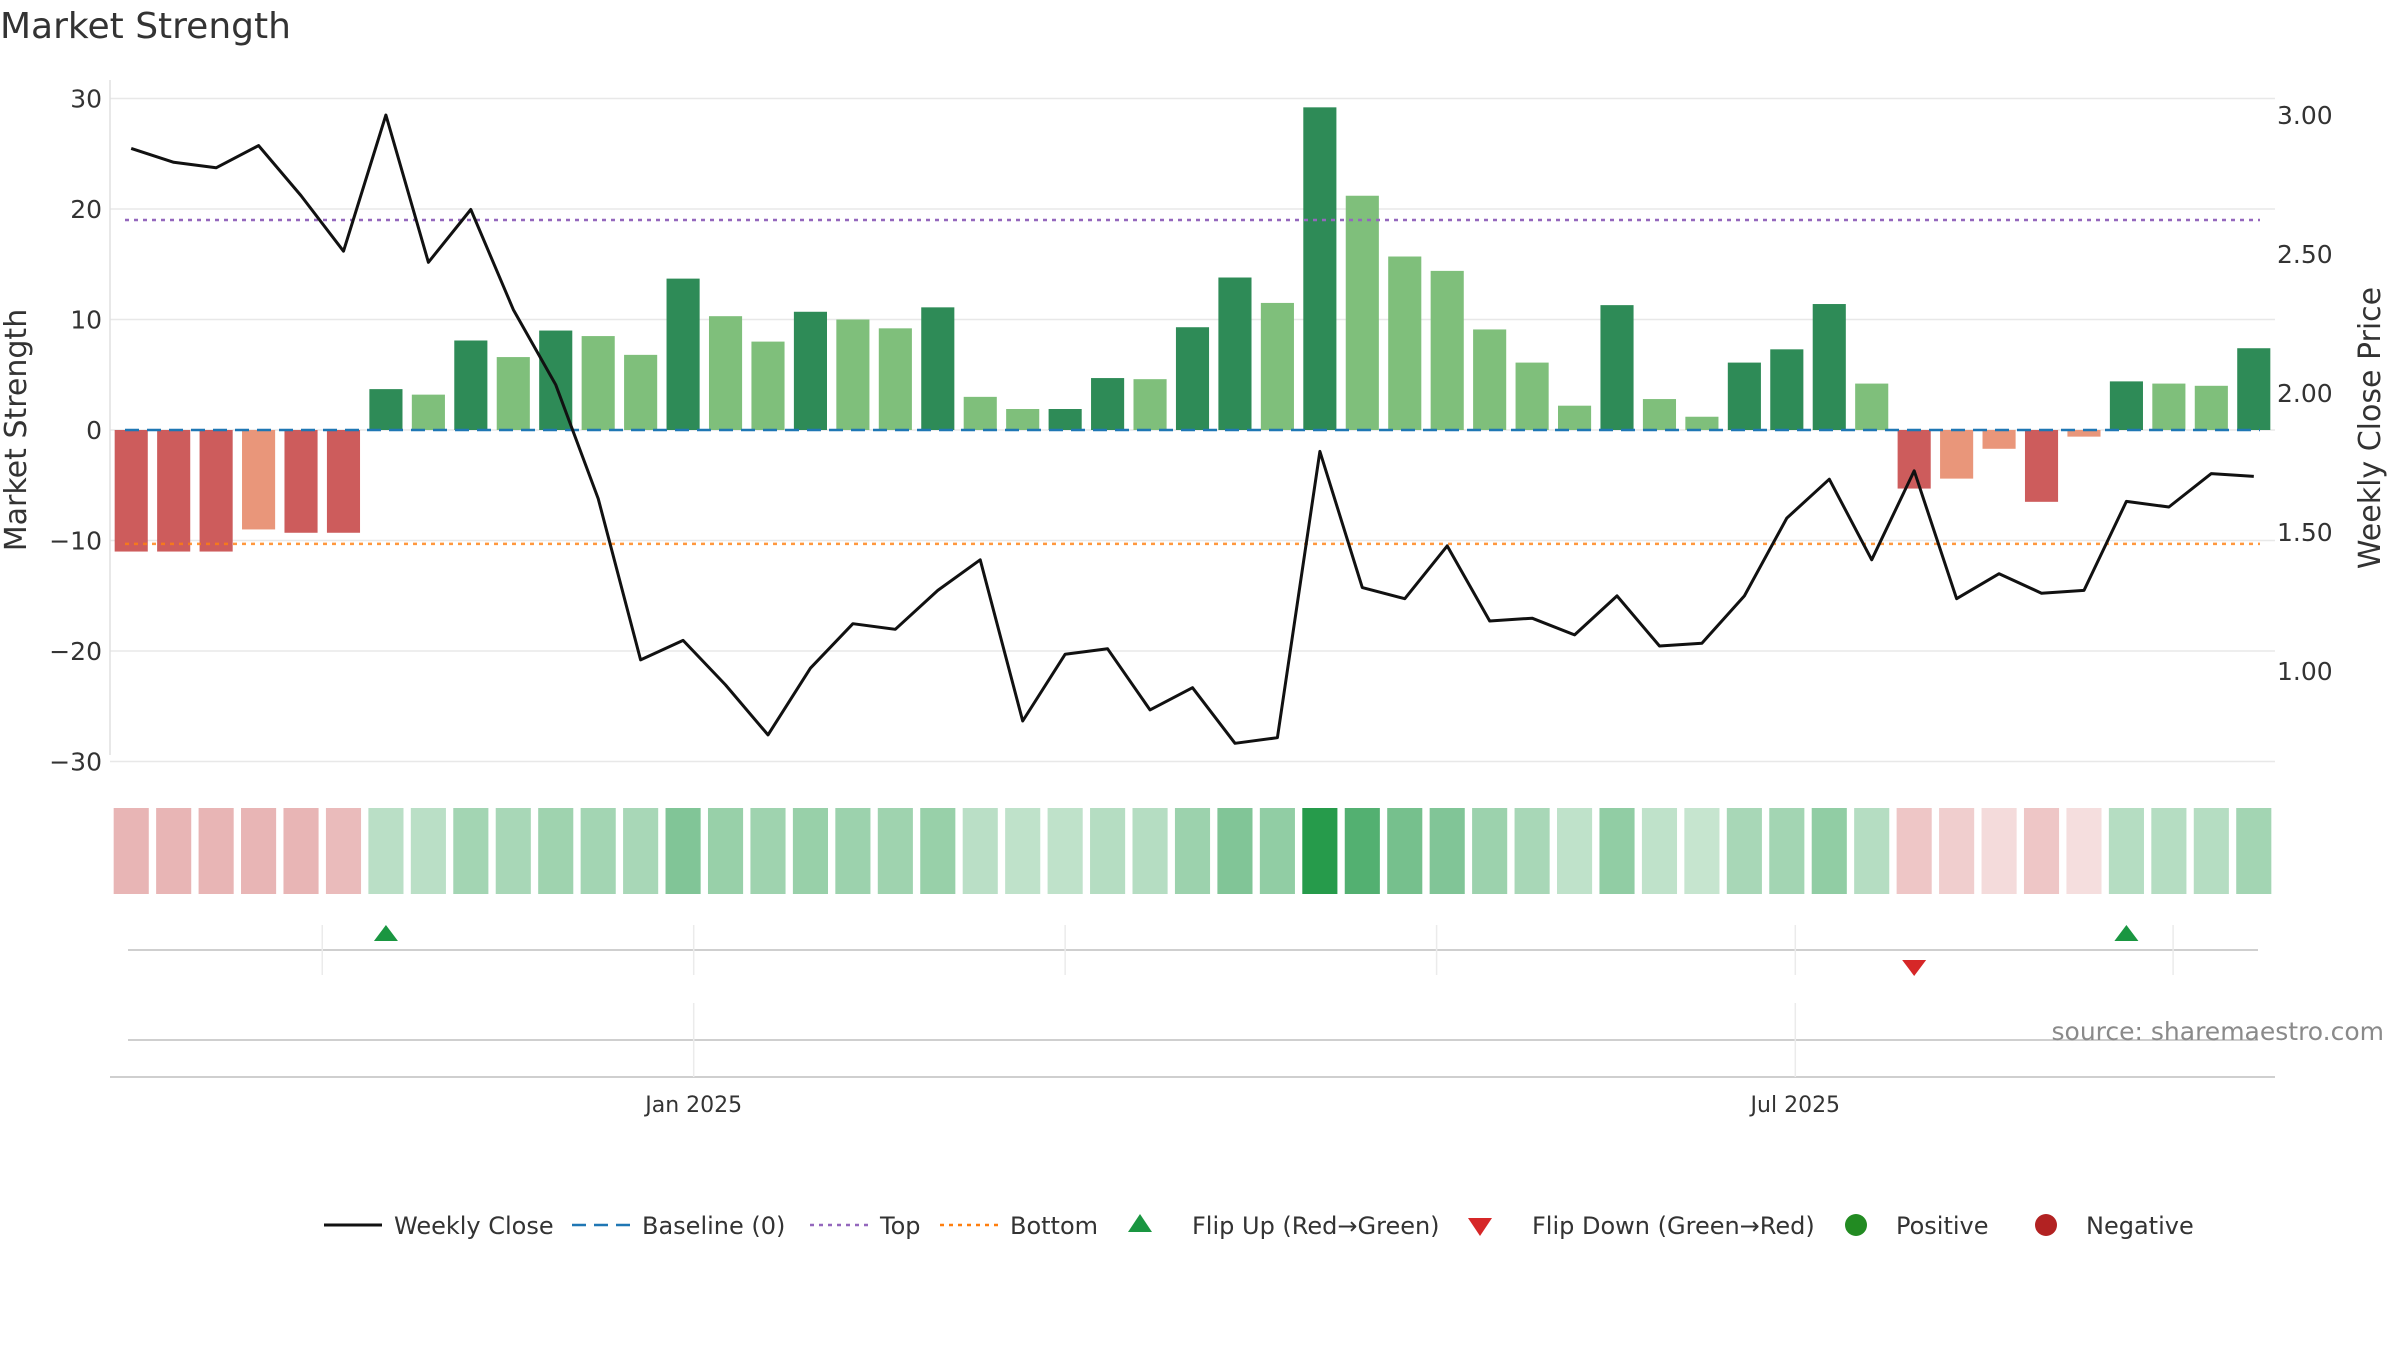 The image size is (2400, 1350). I want to click on legend-label: Flip Down (Green→Red), so click(1673, 1226).